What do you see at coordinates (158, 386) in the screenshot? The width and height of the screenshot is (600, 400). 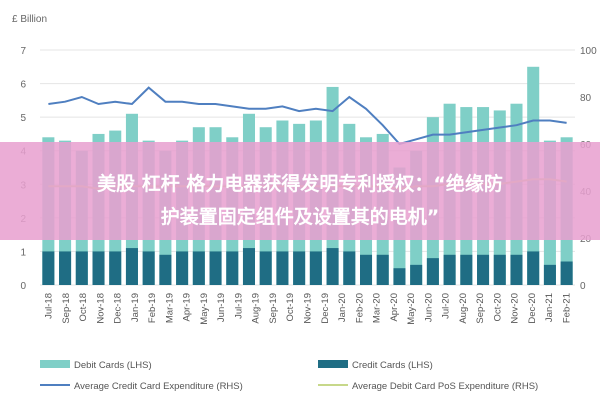 I see `legend-label-avg-credit: Average Credit Card Expenditure (RHS)` at bounding box center [158, 386].